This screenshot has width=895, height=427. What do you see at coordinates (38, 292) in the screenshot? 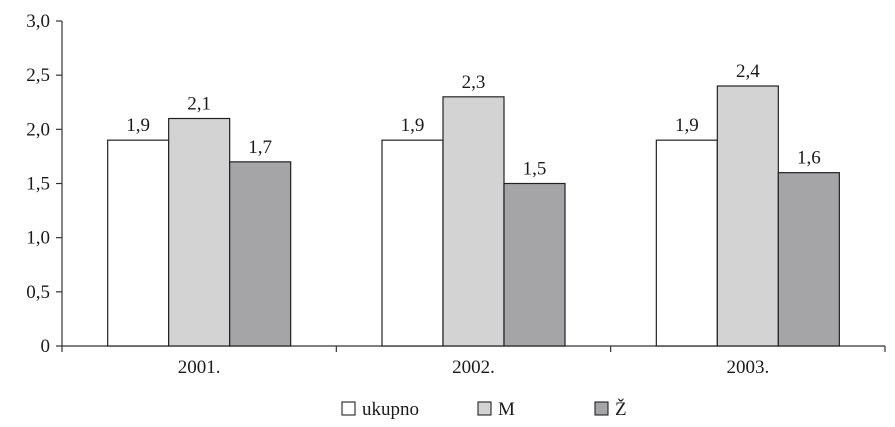
I see `y-tick-label: 0,5` at bounding box center [38, 292].